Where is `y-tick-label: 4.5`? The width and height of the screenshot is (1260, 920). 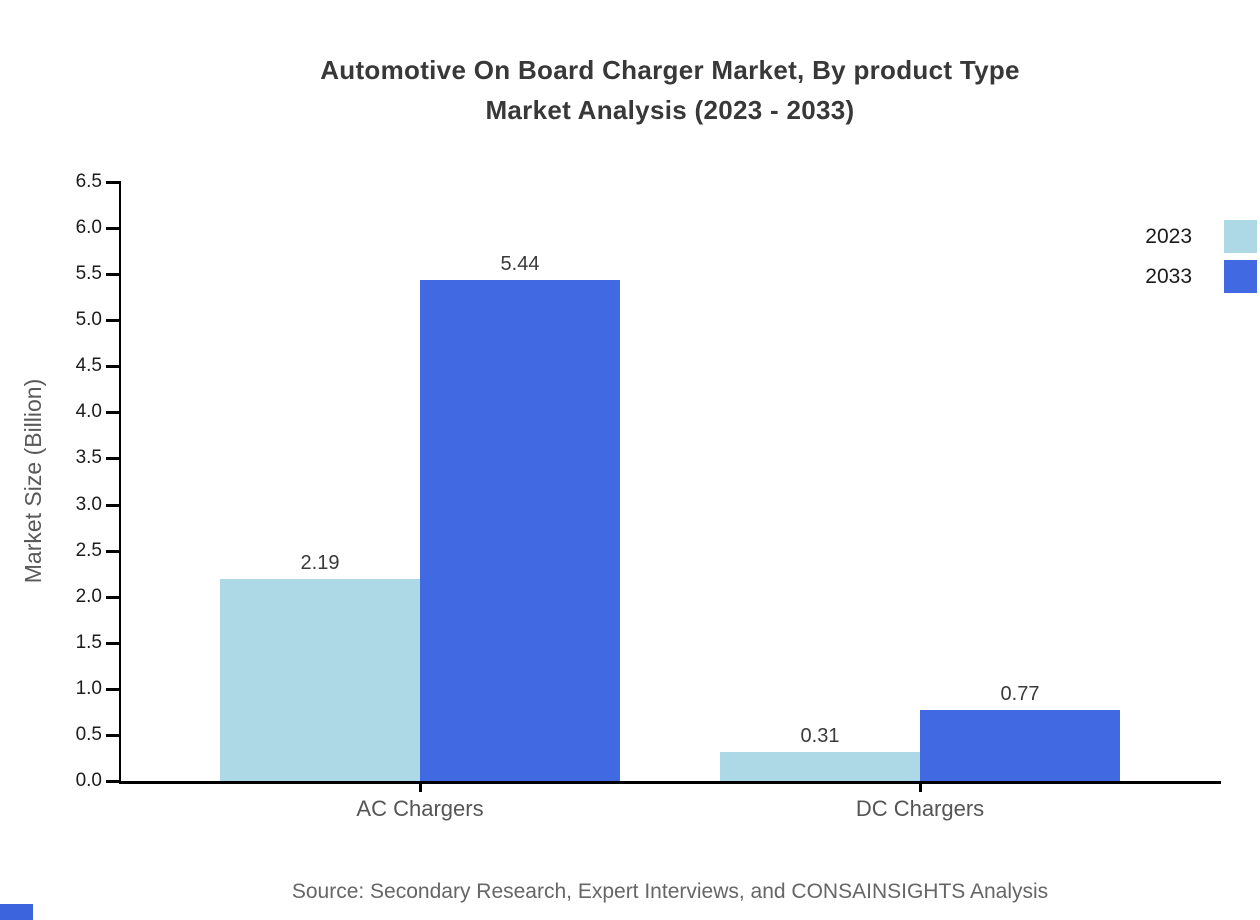
y-tick-label: 4.5 is located at coordinates (88, 366).